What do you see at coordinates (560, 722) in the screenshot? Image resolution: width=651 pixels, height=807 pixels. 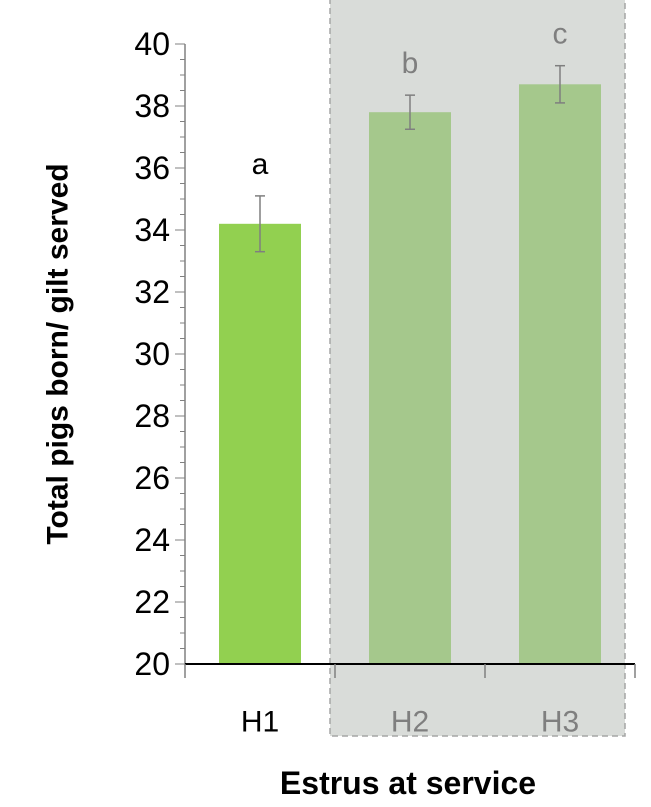 I see `x-tick-label: H3` at bounding box center [560, 722].